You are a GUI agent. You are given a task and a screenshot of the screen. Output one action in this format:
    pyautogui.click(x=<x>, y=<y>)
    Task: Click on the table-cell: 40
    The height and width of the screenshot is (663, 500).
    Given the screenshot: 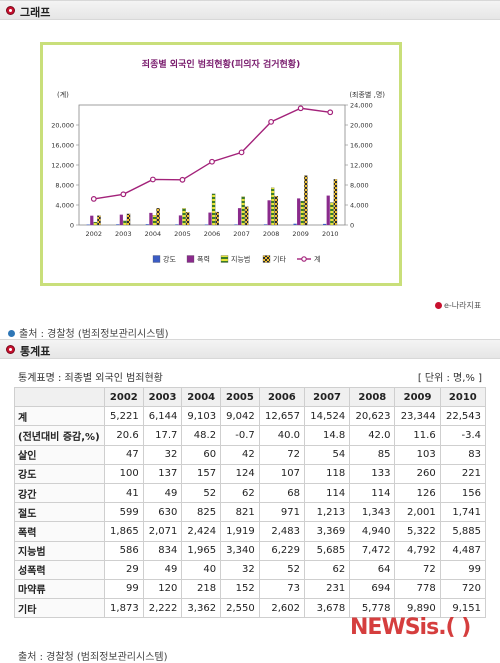 What is the action you would take?
    pyautogui.click(x=201, y=569)
    